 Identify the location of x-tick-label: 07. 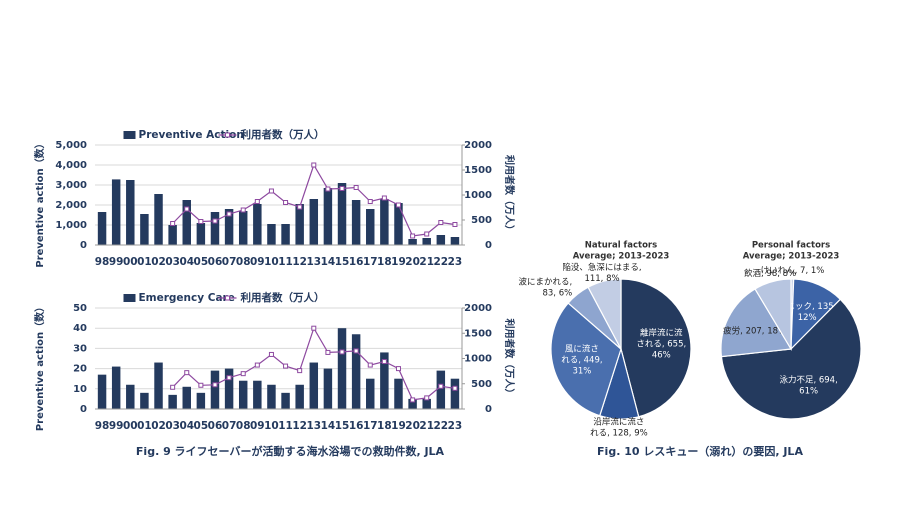
(229, 426).